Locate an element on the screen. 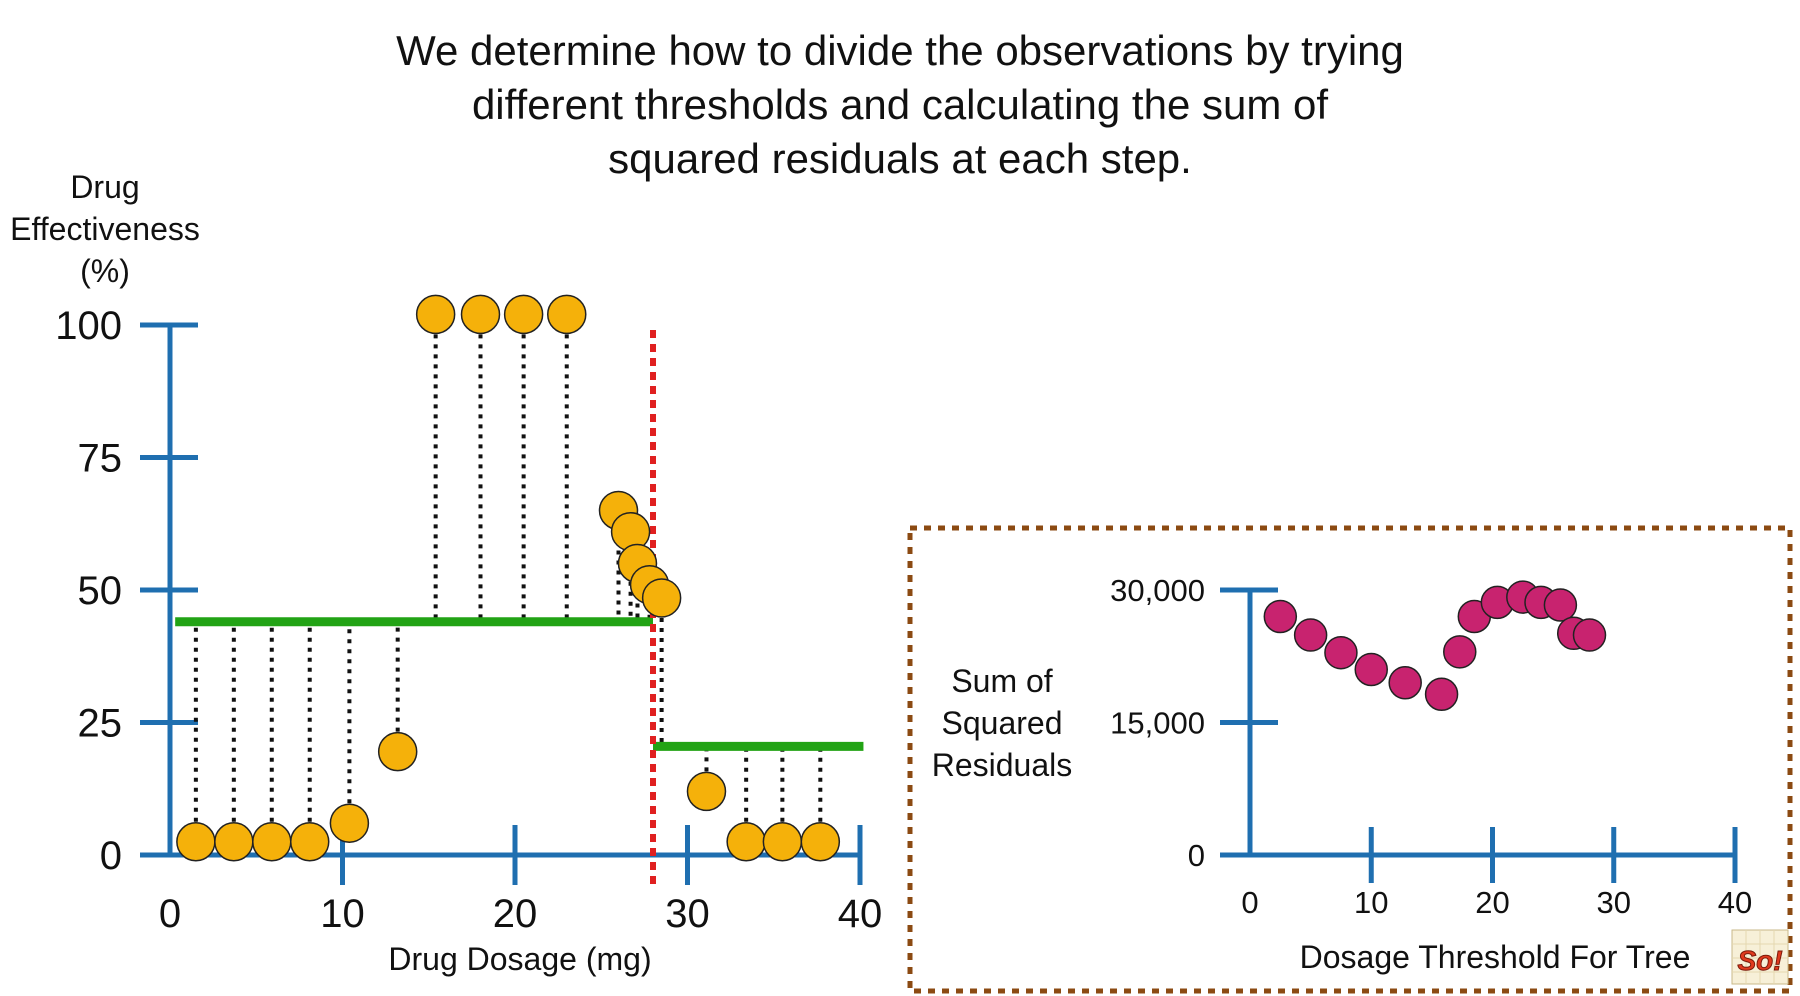 The image size is (1800, 996). inset-y-axis-label-line: Sum of is located at coordinates (1001, 681).